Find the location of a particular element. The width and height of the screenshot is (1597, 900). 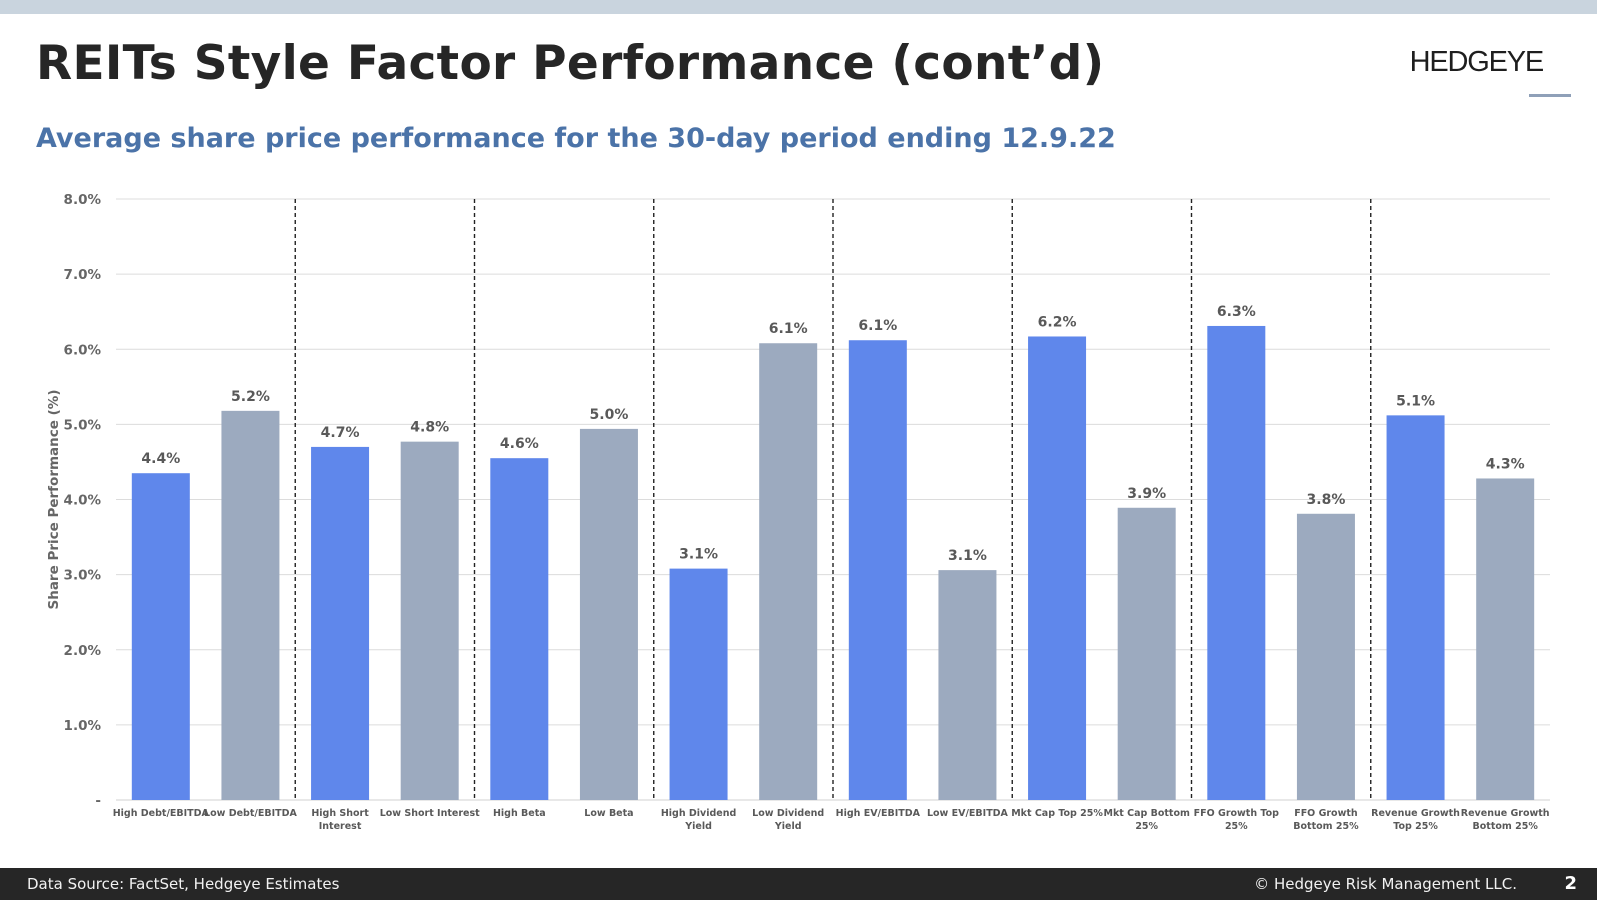

footer-data-source: Data Source: FactSet, Hedgeye Estimates is located at coordinates (183, 884).